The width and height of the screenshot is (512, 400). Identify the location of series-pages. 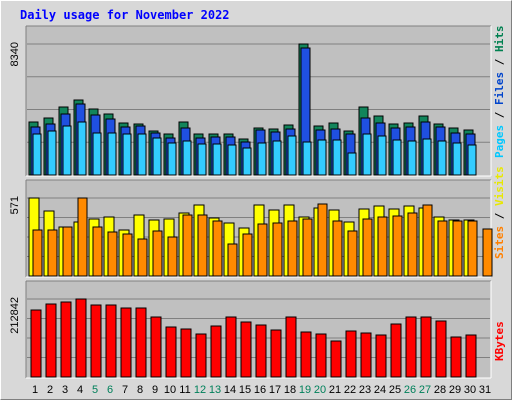
(254, 148).